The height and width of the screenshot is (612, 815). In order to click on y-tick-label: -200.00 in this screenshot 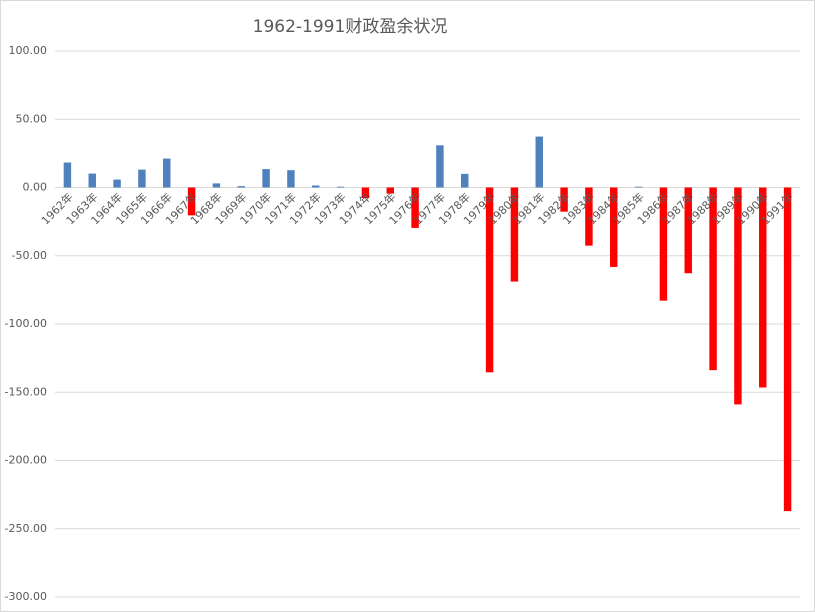, I will do `click(26, 460)`.